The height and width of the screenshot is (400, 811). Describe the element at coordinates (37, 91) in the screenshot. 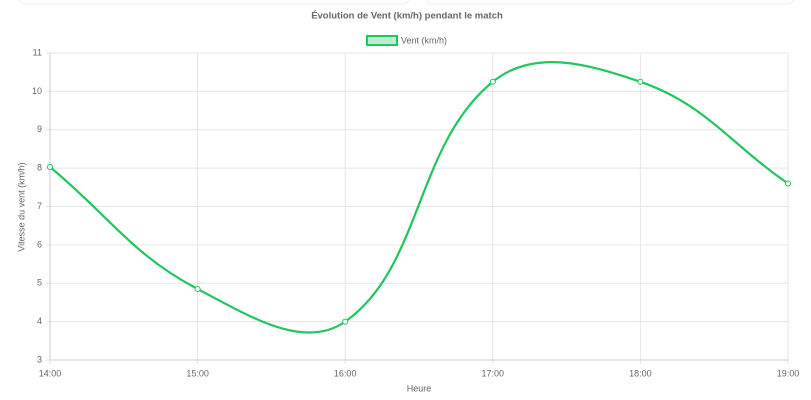

I see `y-tick-label: 10` at that location.